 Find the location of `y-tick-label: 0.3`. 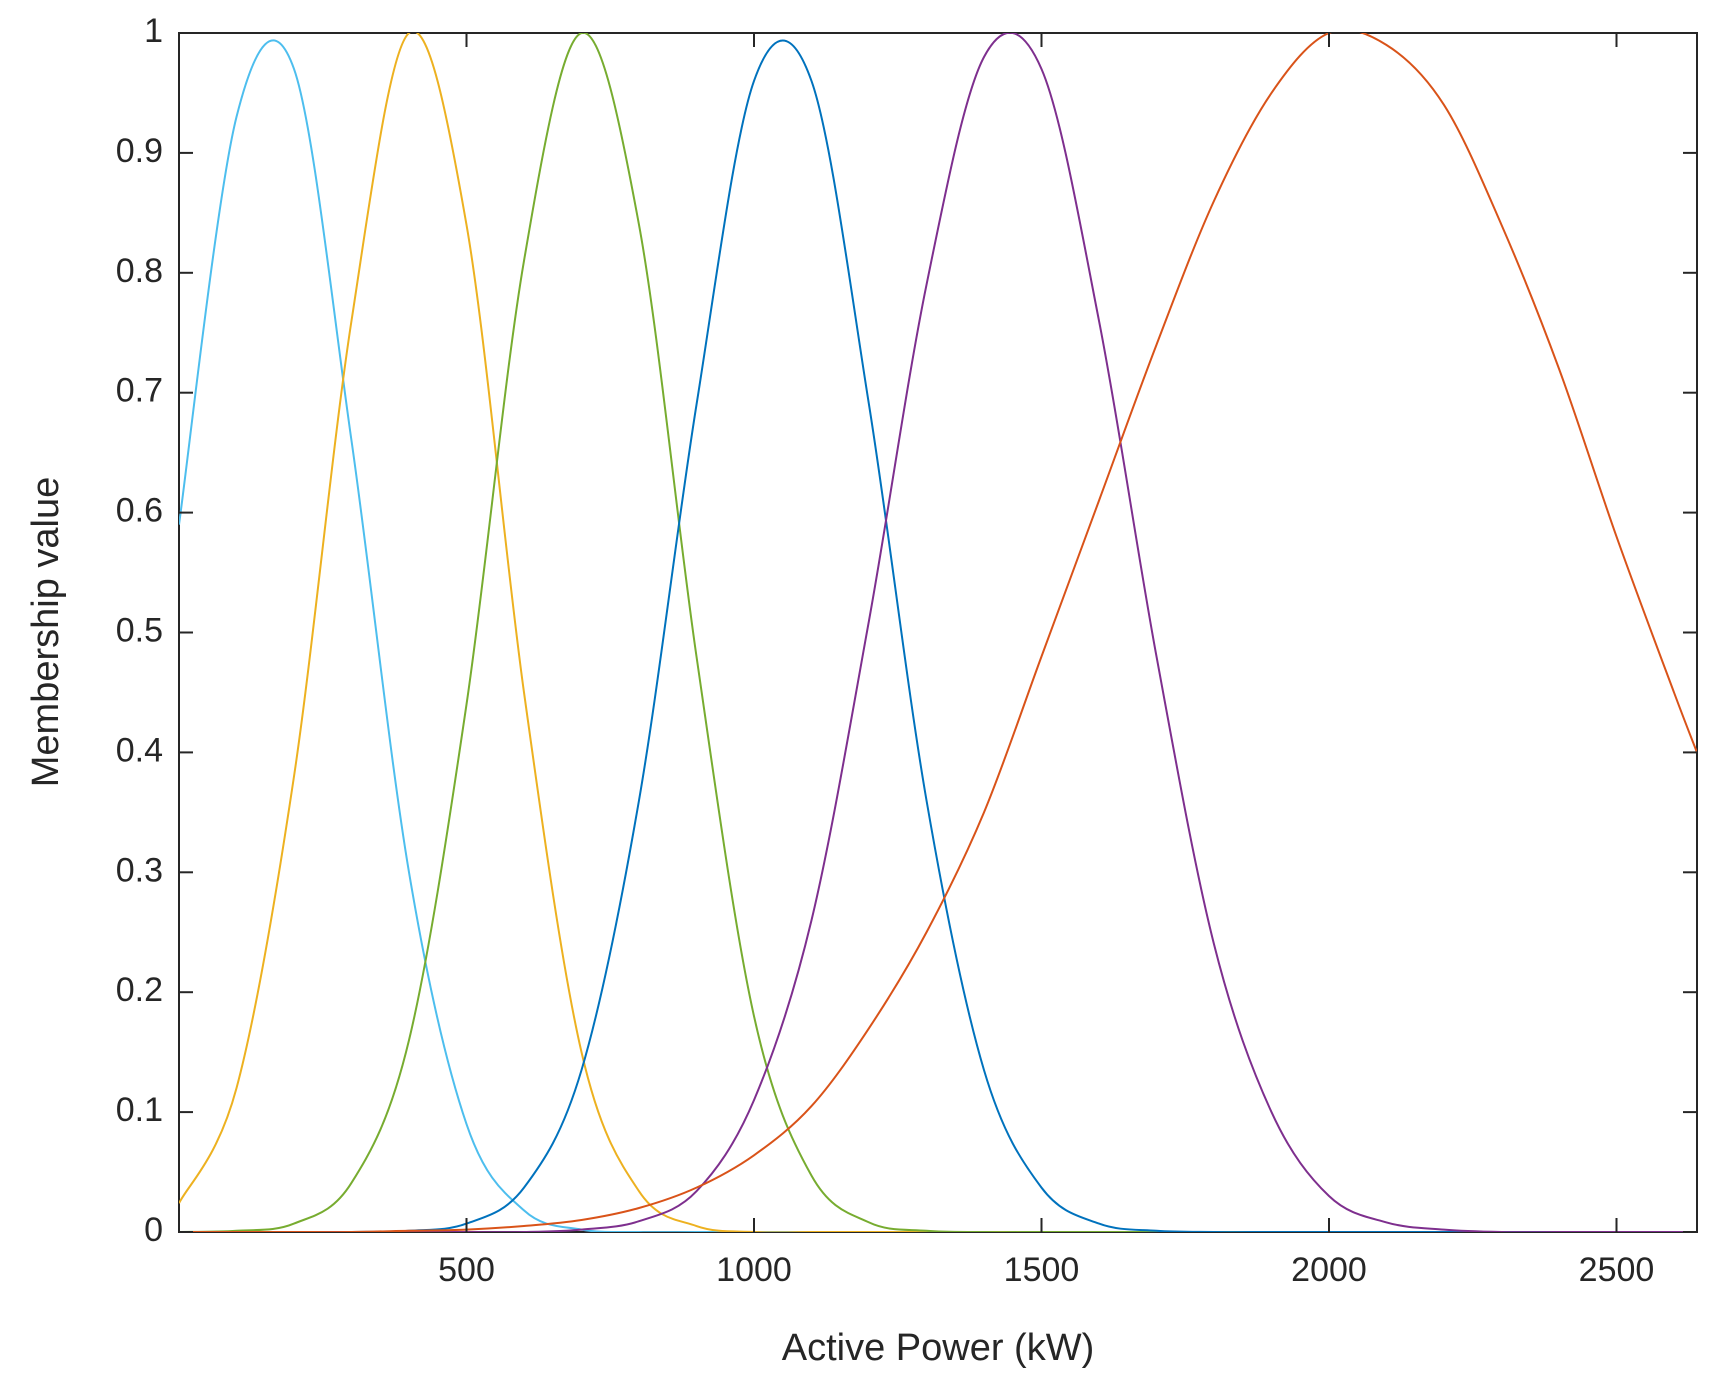

y-tick-label: 0.3 is located at coordinates (139, 870).